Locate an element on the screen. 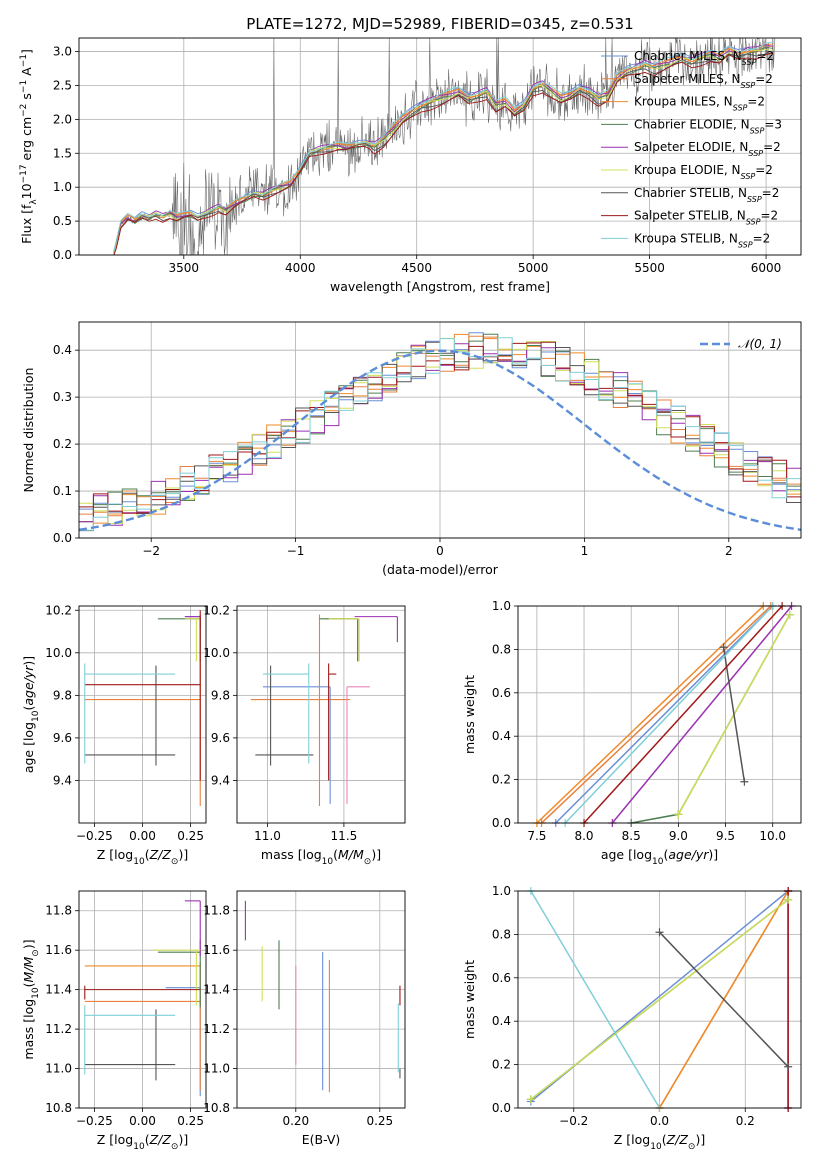 Image resolution: width=819 pixels, height=1170 pixels. weight-vs-z-panel-xlabel-part: 10 is located at coordinates (656, 1147).